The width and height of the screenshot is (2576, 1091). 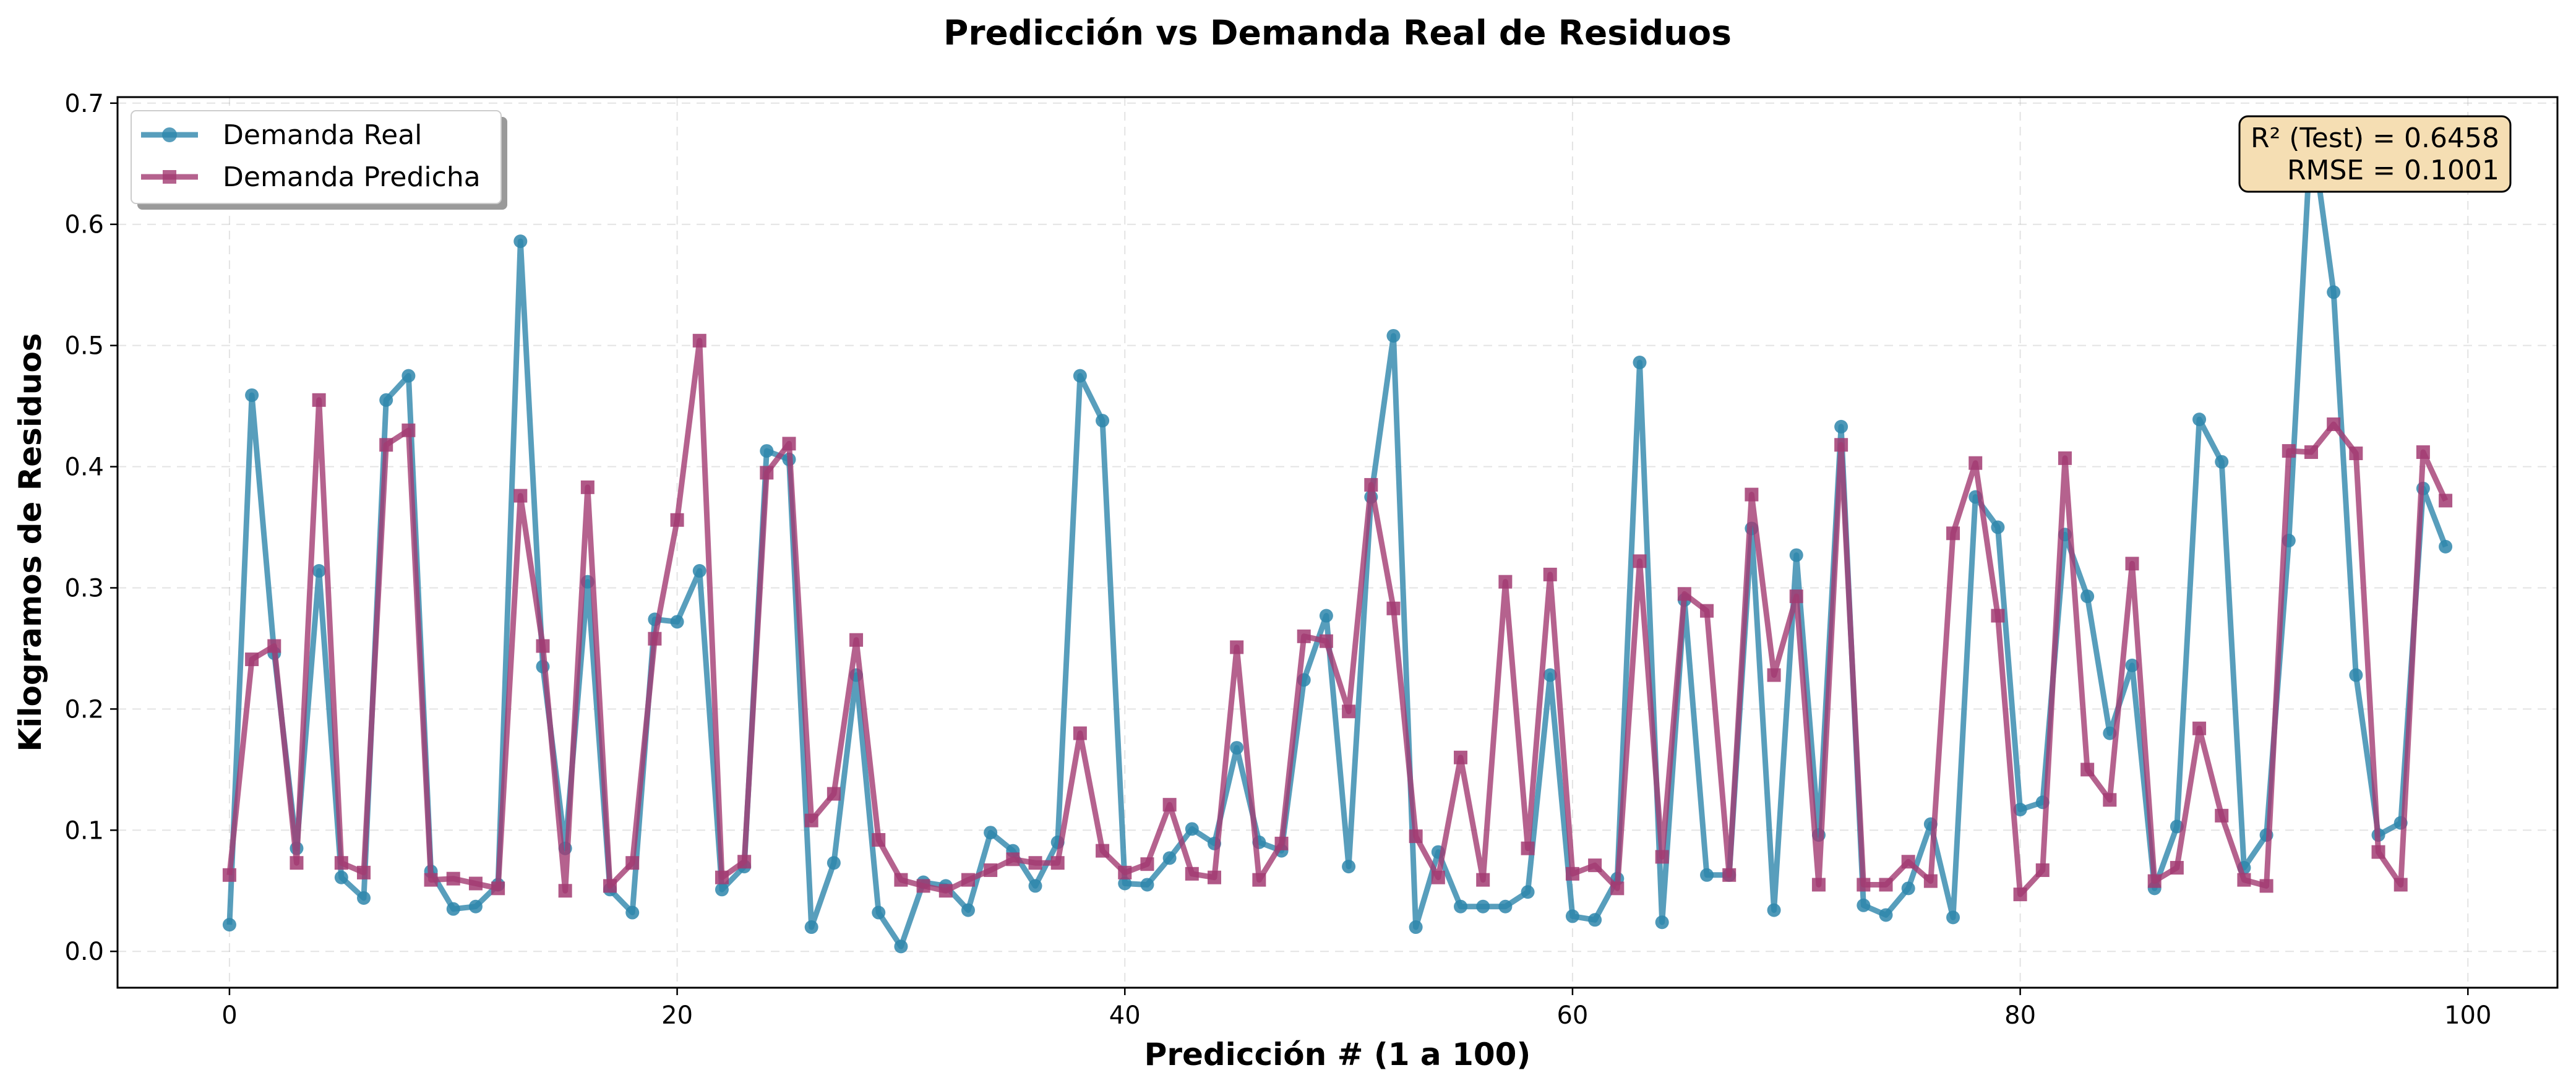 I want to click on y-tick-label: 0.0, so click(x=84, y=952).